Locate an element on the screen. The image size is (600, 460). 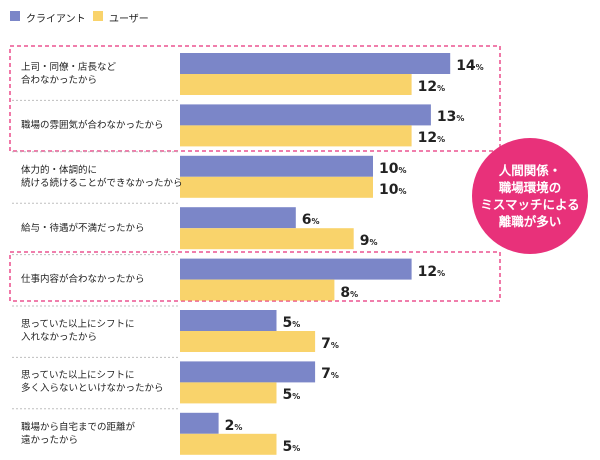
value-label-client: 5% is located at coordinates (292, 321).